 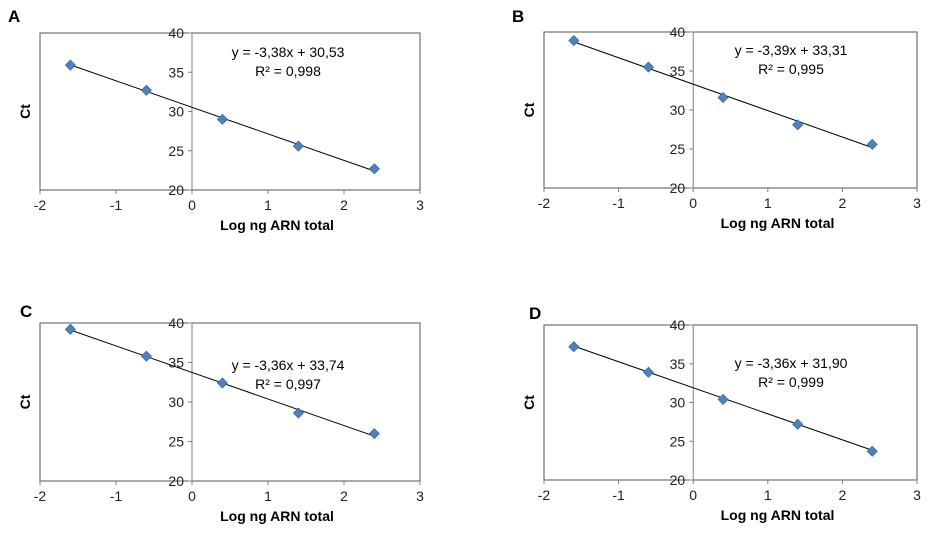 What do you see at coordinates (176, 402) in the screenshot?
I see `y-tick-label-c: 30` at bounding box center [176, 402].